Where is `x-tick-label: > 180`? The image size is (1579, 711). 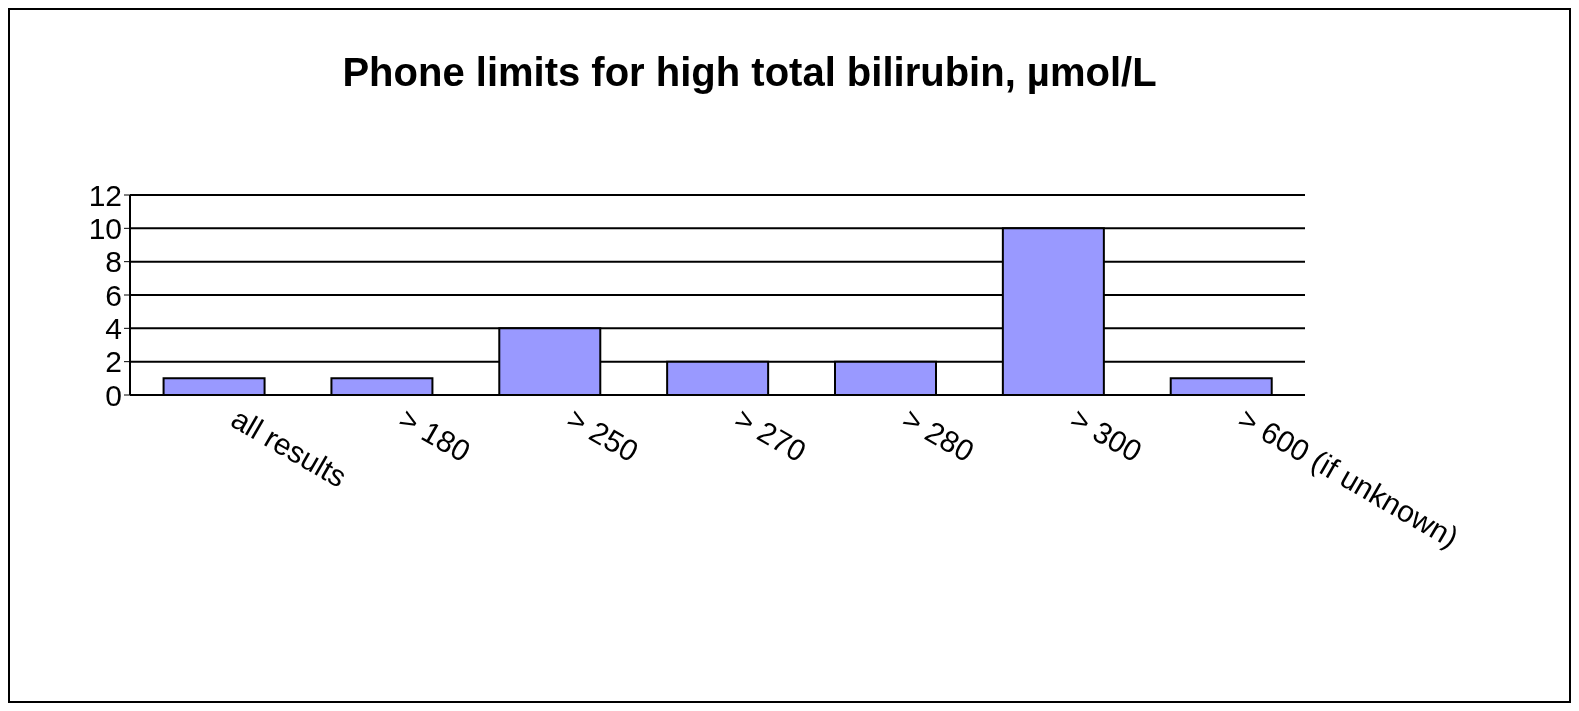 x-tick-label: > 180 is located at coordinates (435, 435).